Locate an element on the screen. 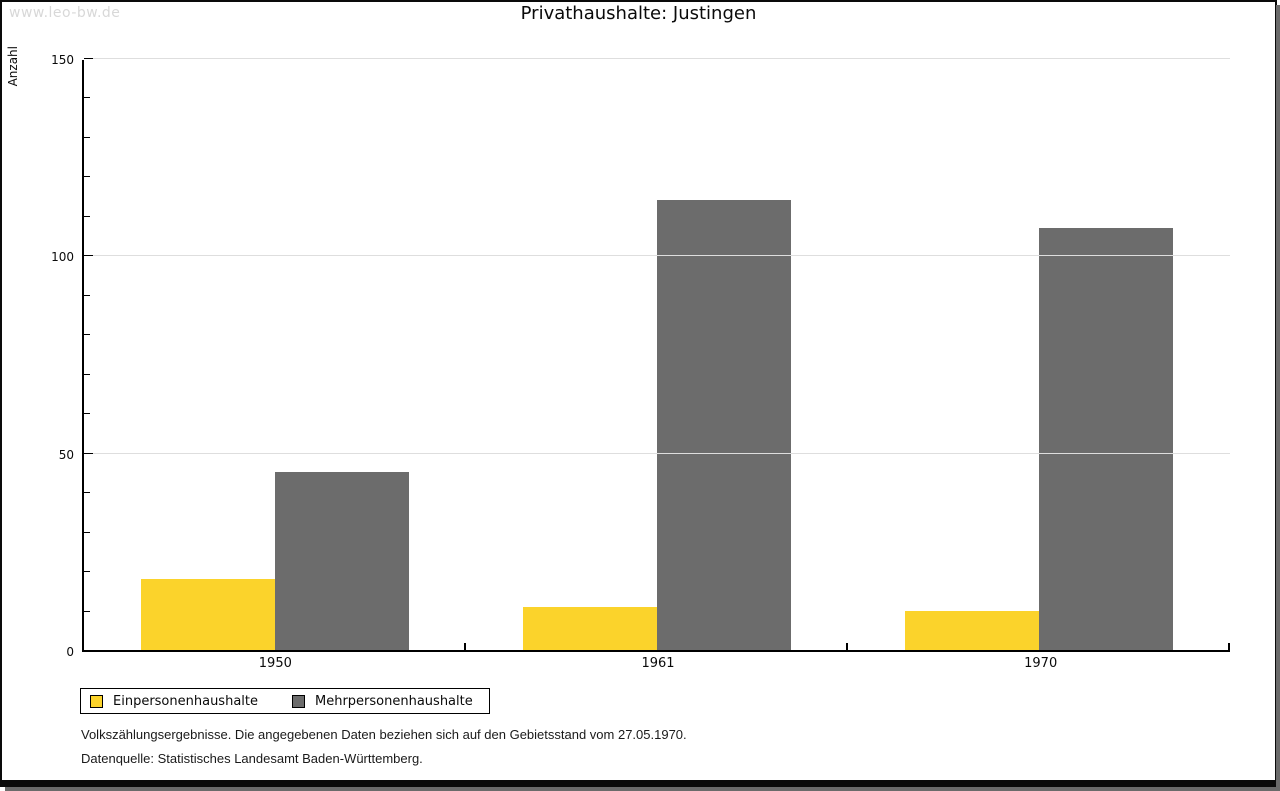  legend-label: Mehrpersonenhaushalte is located at coordinates (394, 701).